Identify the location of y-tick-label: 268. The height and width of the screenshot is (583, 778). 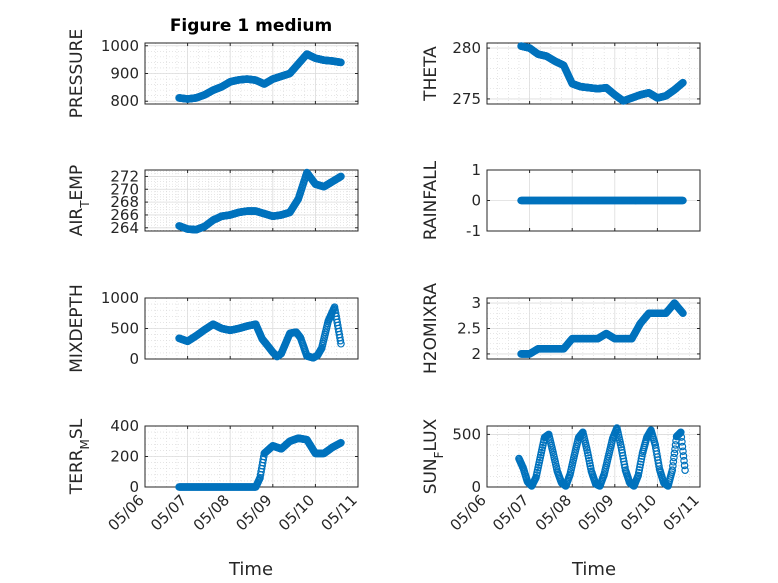
(124, 202).